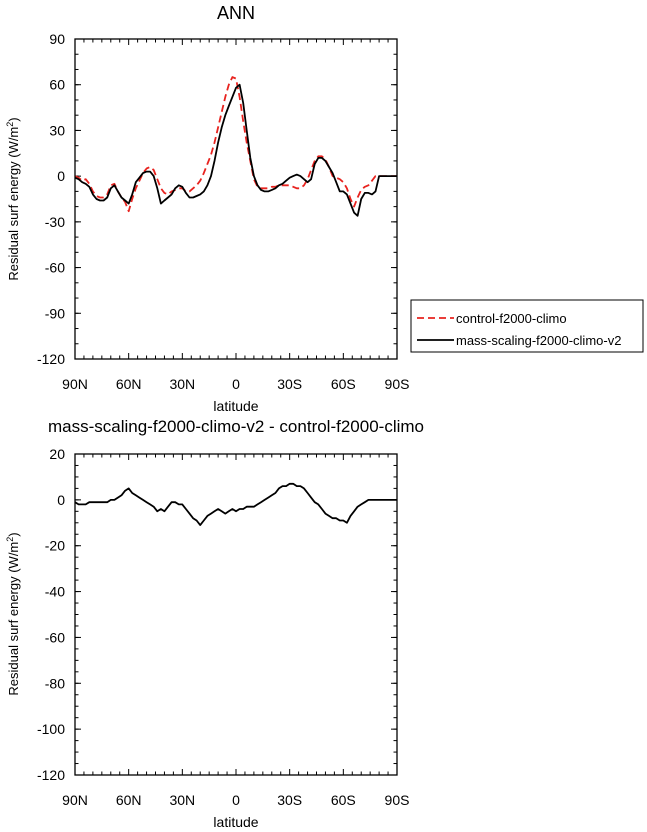  I want to click on legend-label-mass-scaling: mass-scaling-f2000-climo-v2, so click(538, 340).